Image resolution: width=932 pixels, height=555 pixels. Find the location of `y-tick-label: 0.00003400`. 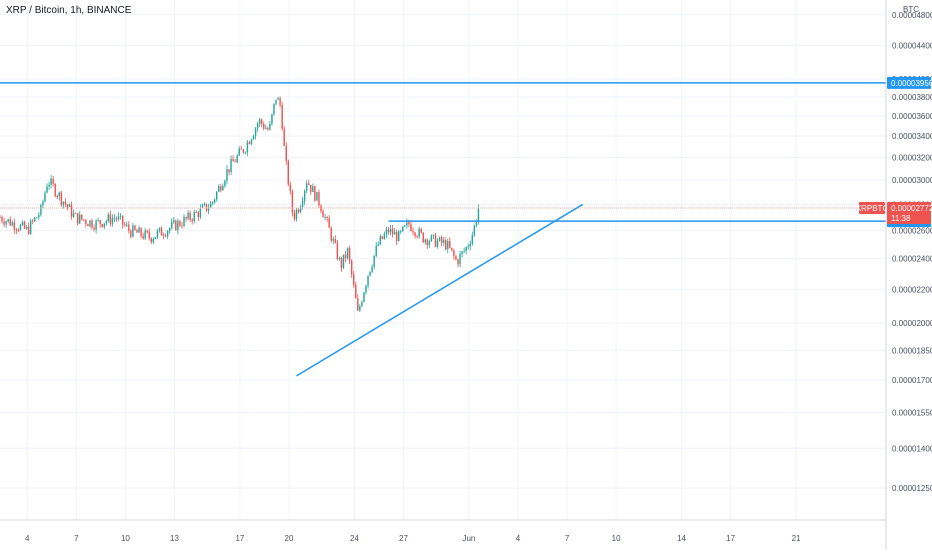

y-tick-label: 0.00003400 is located at coordinates (912, 136).